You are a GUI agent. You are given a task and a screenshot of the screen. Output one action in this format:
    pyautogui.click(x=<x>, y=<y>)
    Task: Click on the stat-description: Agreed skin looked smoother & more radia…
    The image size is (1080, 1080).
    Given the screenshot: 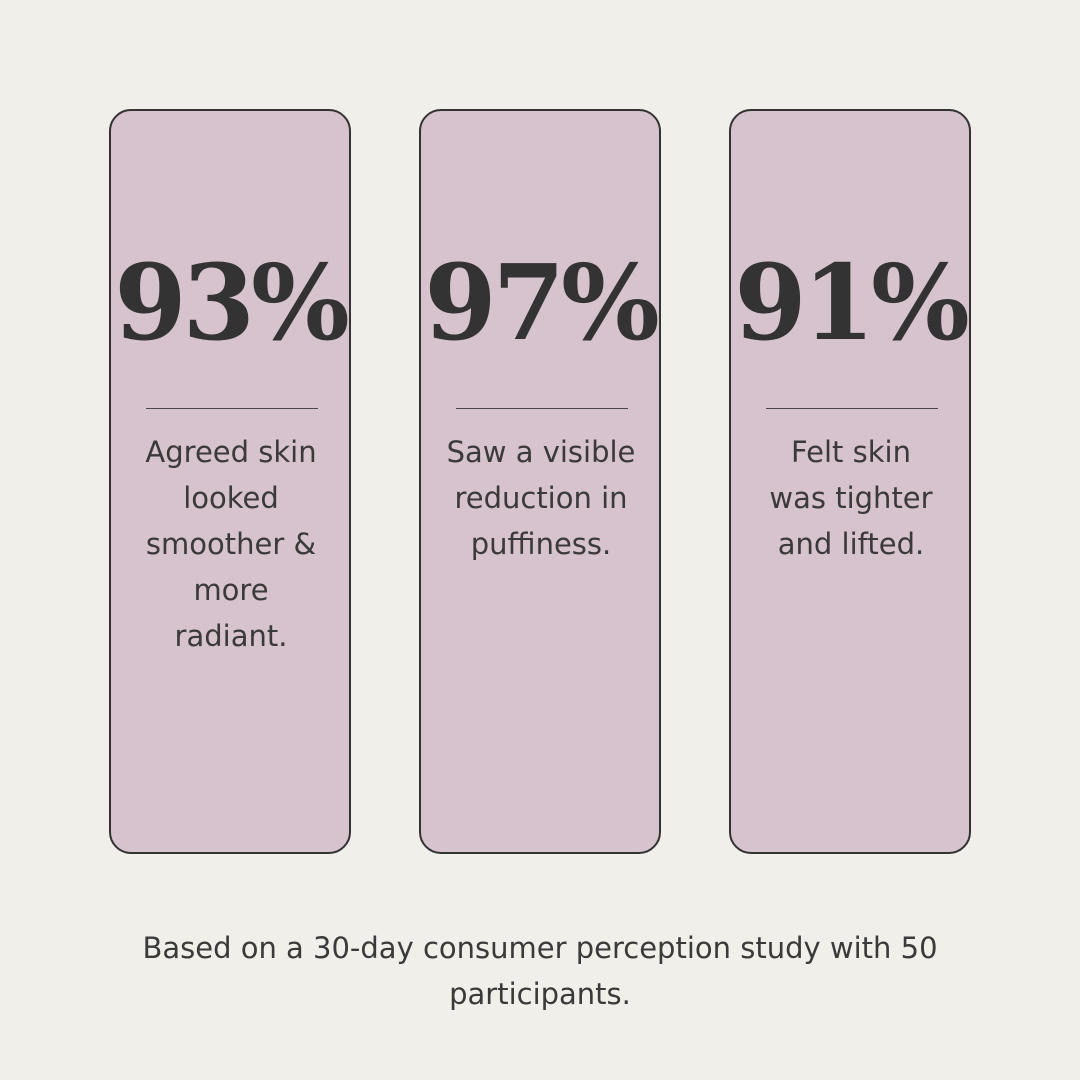 What is the action you would take?
    pyautogui.click(x=231, y=544)
    